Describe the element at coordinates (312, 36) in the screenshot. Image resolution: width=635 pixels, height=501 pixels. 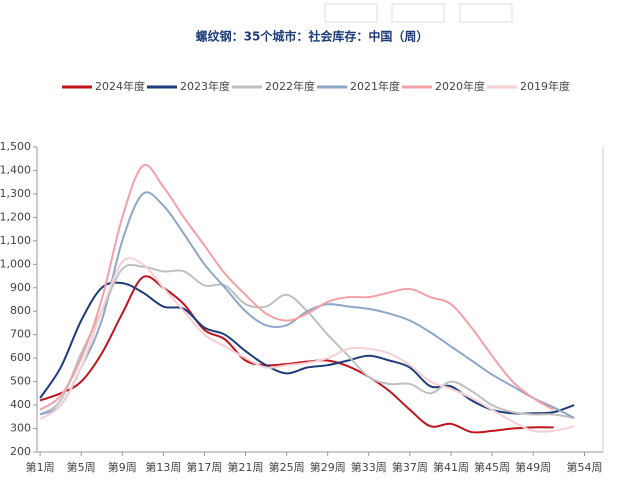
I see `chart-title: 螺纹钢：35个城市：社会库存：中国（周）` at that location.